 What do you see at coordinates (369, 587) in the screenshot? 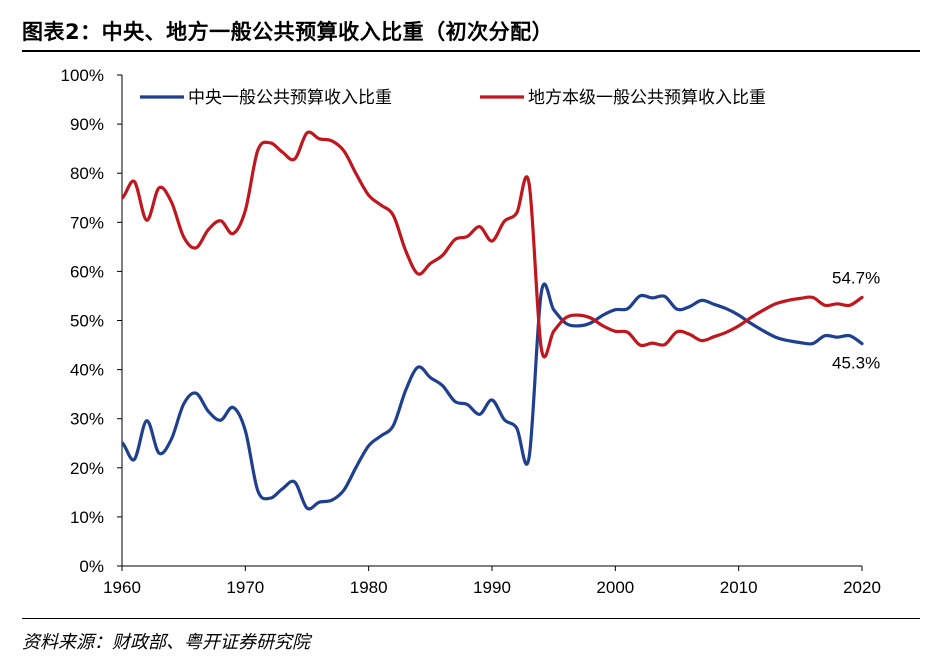
I see `x-tick-label: 1980` at bounding box center [369, 587].